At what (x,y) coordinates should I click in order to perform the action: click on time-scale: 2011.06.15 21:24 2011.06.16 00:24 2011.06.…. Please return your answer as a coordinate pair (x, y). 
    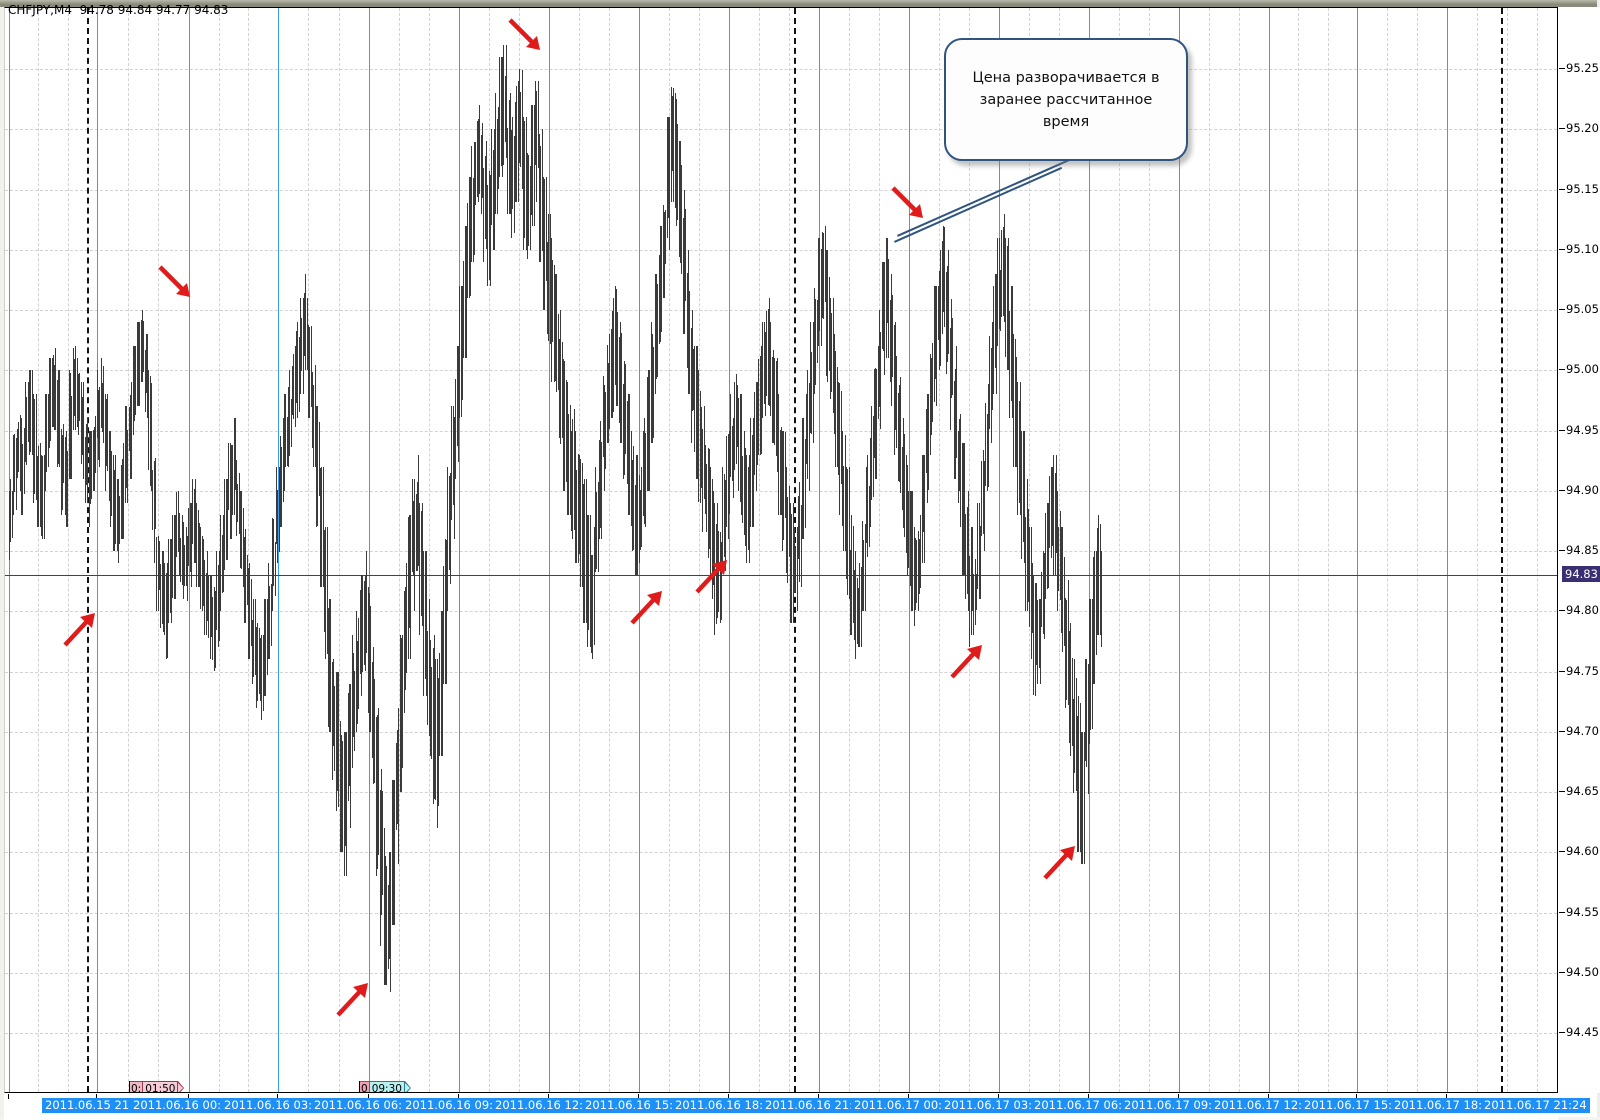
    Looking at the image, I should click on (797, 1107).